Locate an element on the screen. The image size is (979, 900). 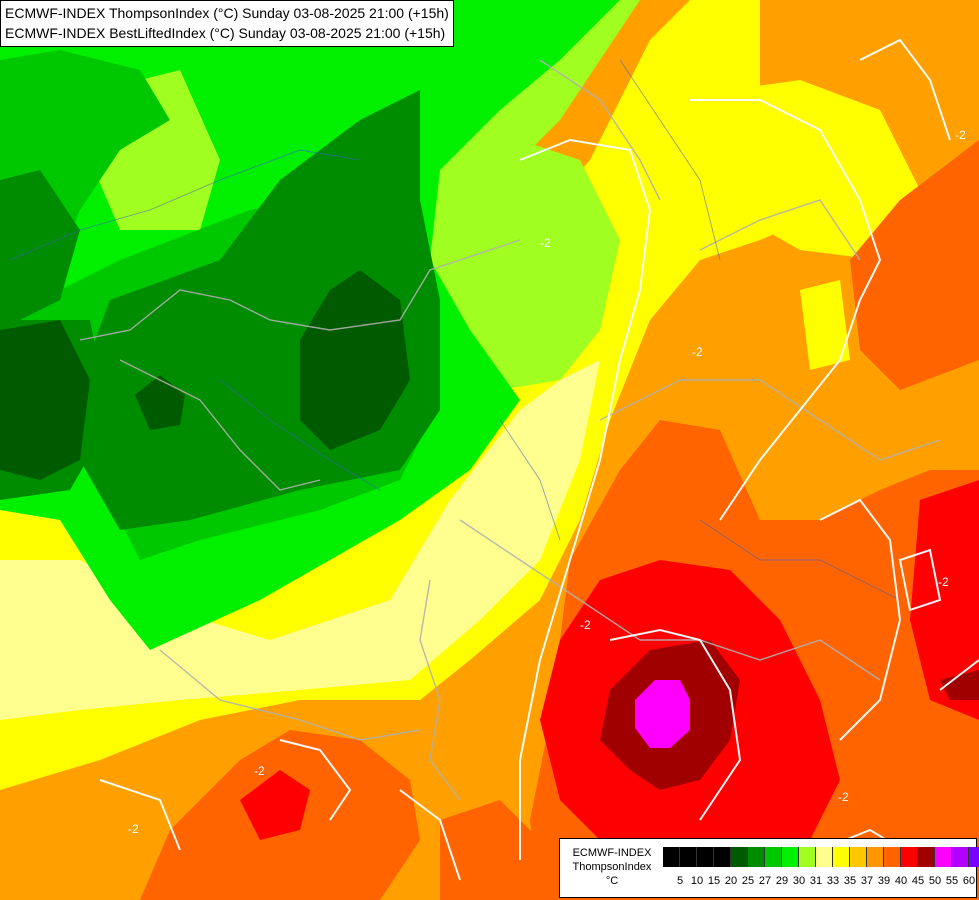
legend-tick-label: 31 is located at coordinates (816, 881).